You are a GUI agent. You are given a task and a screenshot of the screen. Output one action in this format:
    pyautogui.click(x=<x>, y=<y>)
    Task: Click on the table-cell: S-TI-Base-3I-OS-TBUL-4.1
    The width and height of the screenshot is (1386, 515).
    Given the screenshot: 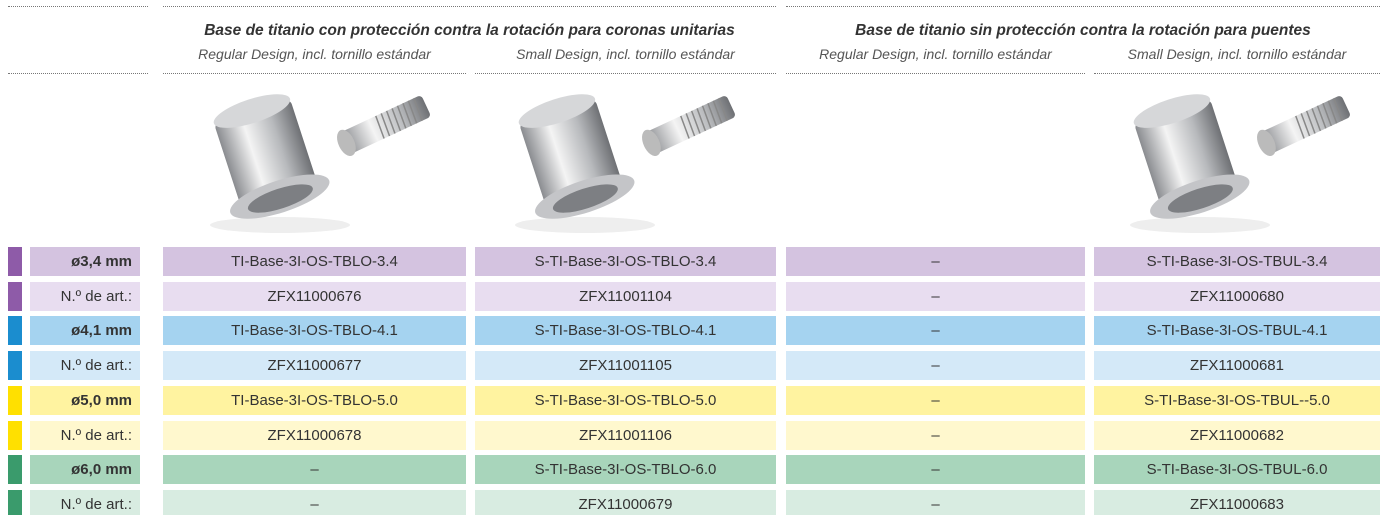 What is the action you would take?
    pyautogui.click(x=1237, y=331)
    